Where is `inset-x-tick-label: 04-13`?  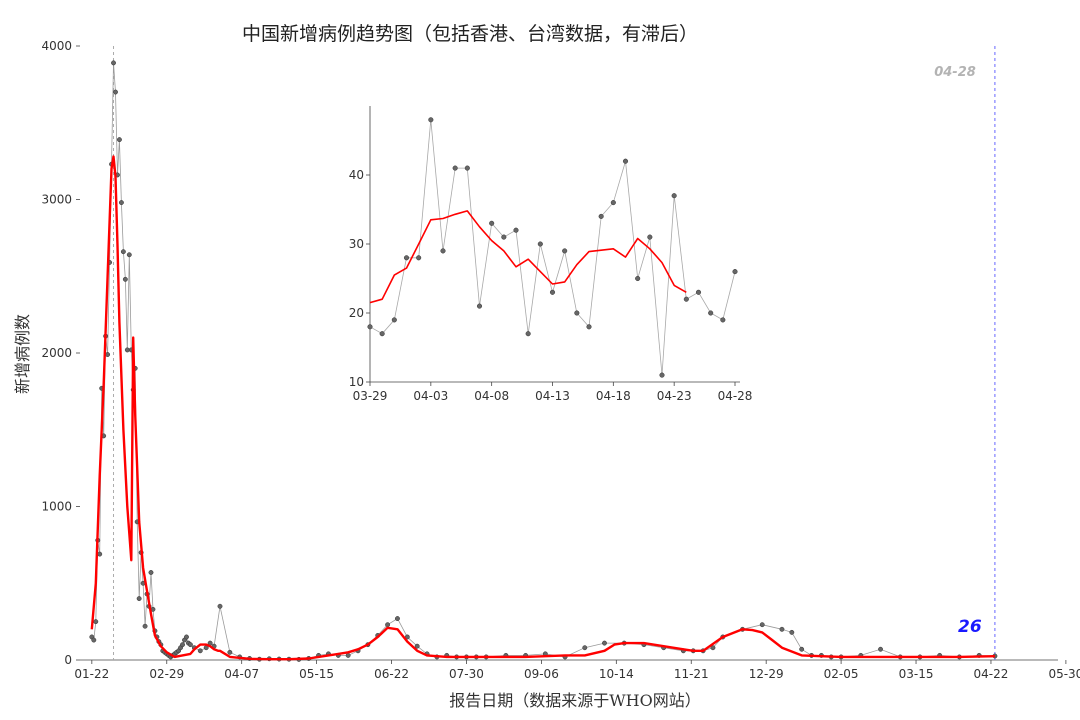
inset-x-tick-label: 04-13 is located at coordinates (552, 396).